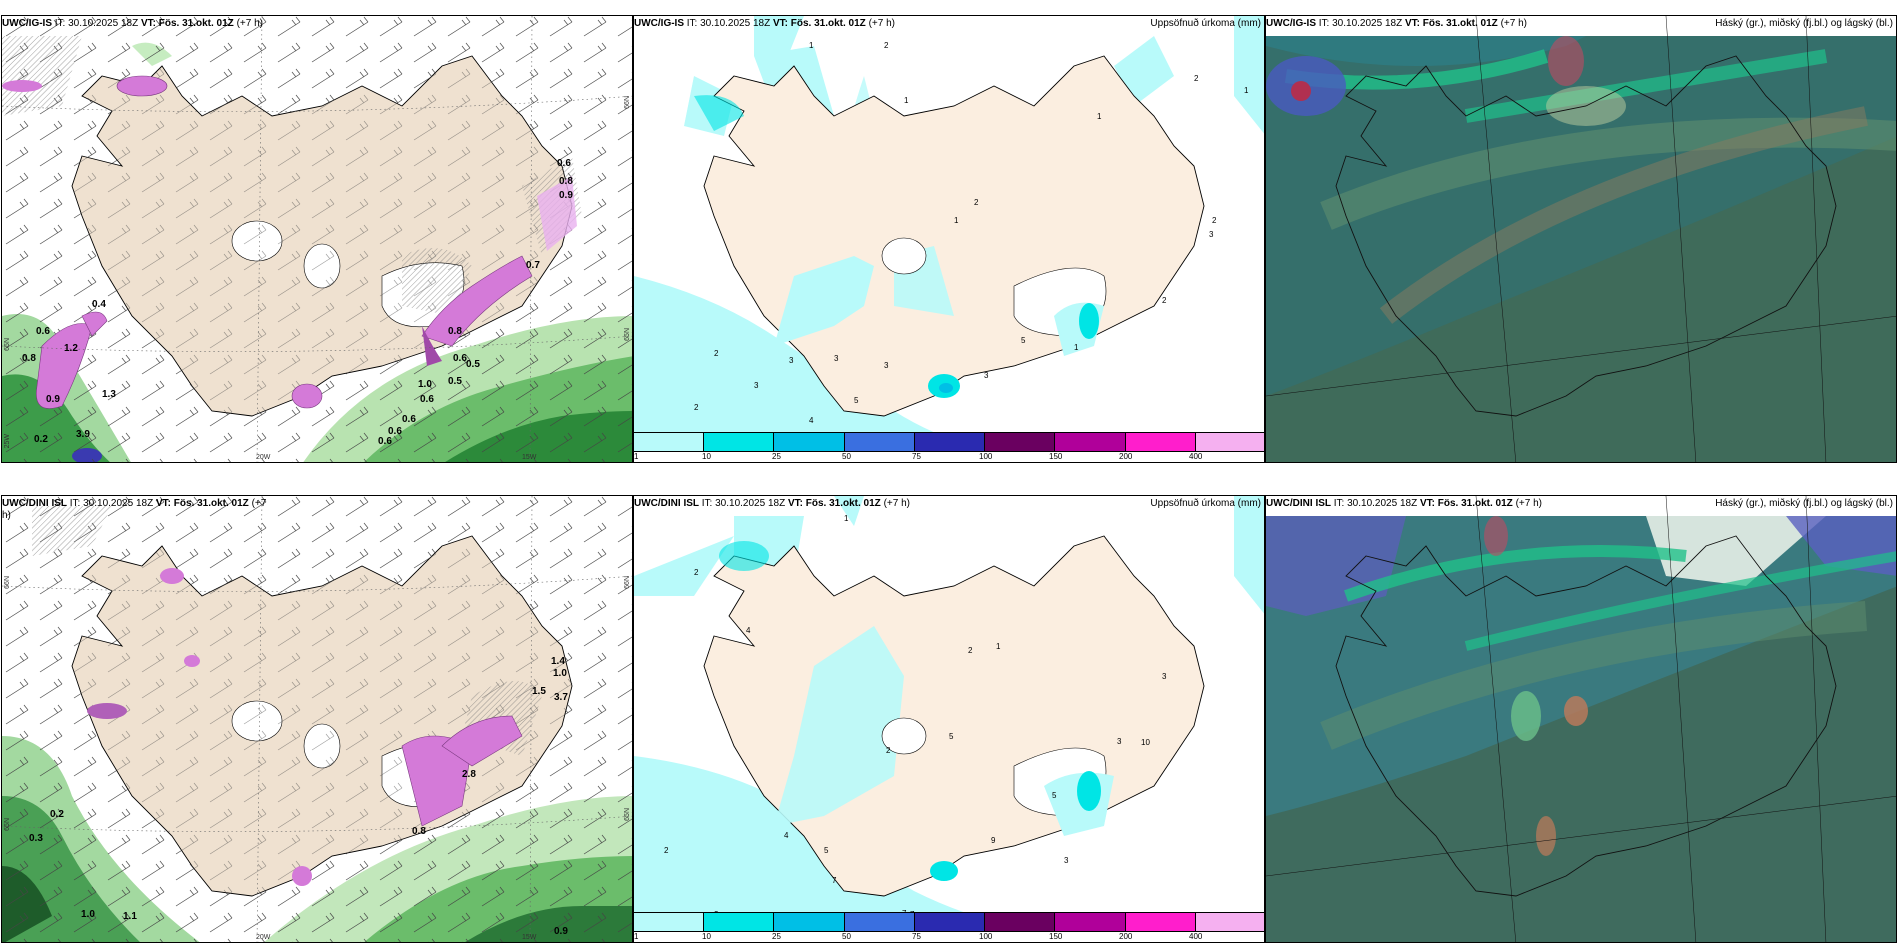  I want to click on legend-tick: 400, so click(1196, 936).